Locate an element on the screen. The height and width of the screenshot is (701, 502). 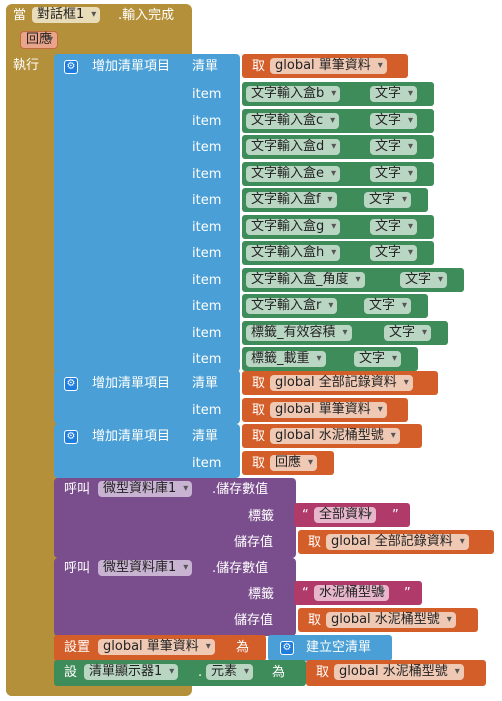
text-value: 全部資料 is located at coordinates (345, 515).